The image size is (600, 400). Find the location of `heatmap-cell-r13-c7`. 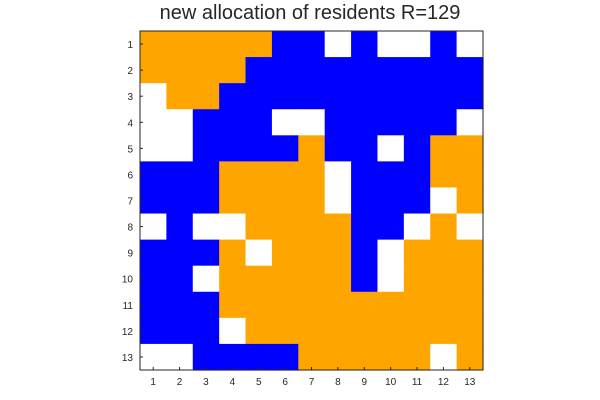

heatmap-cell-r13-c7 is located at coordinates (312, 357).